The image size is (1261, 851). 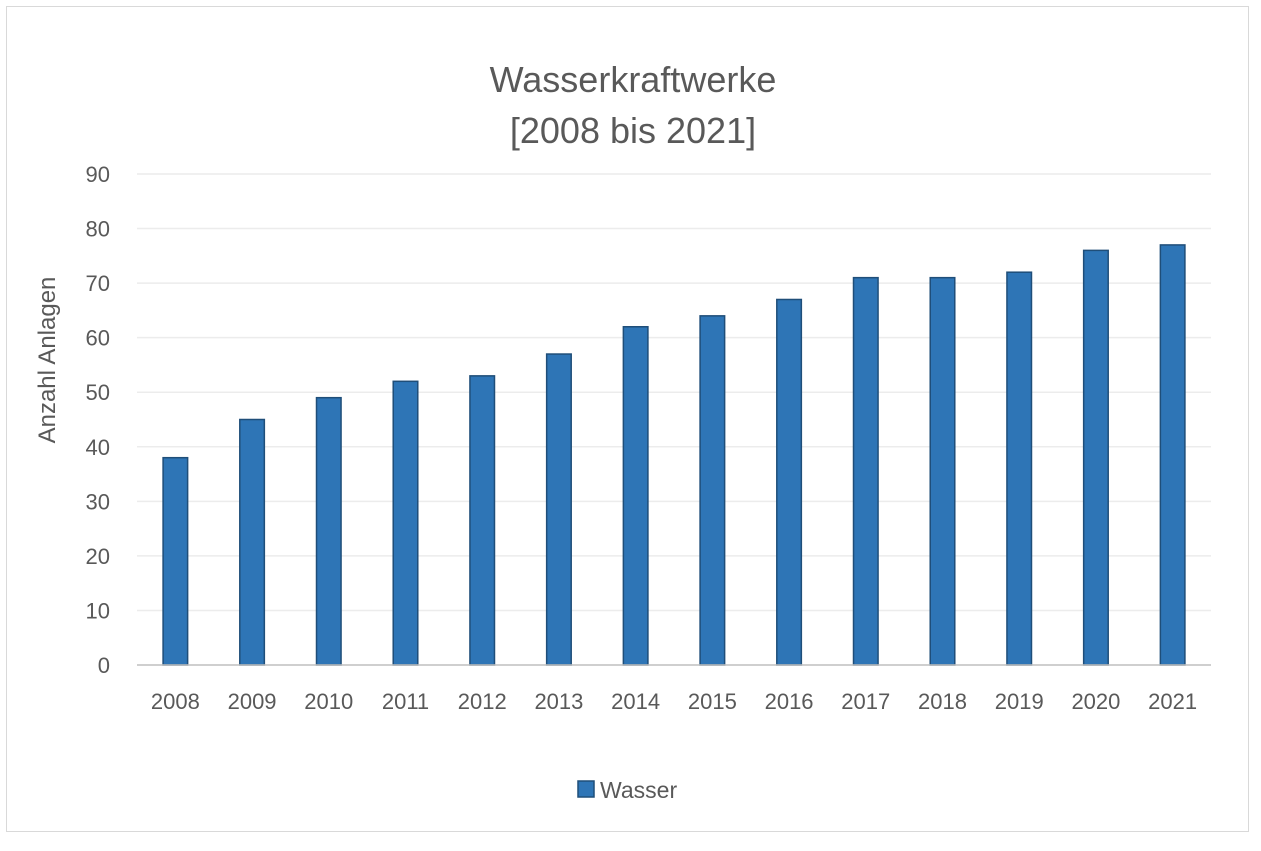 What do you see at coordinates (558, 701) in the screenshot?
I see `x-tick-label: 2013` at bounding box center [558, 701].